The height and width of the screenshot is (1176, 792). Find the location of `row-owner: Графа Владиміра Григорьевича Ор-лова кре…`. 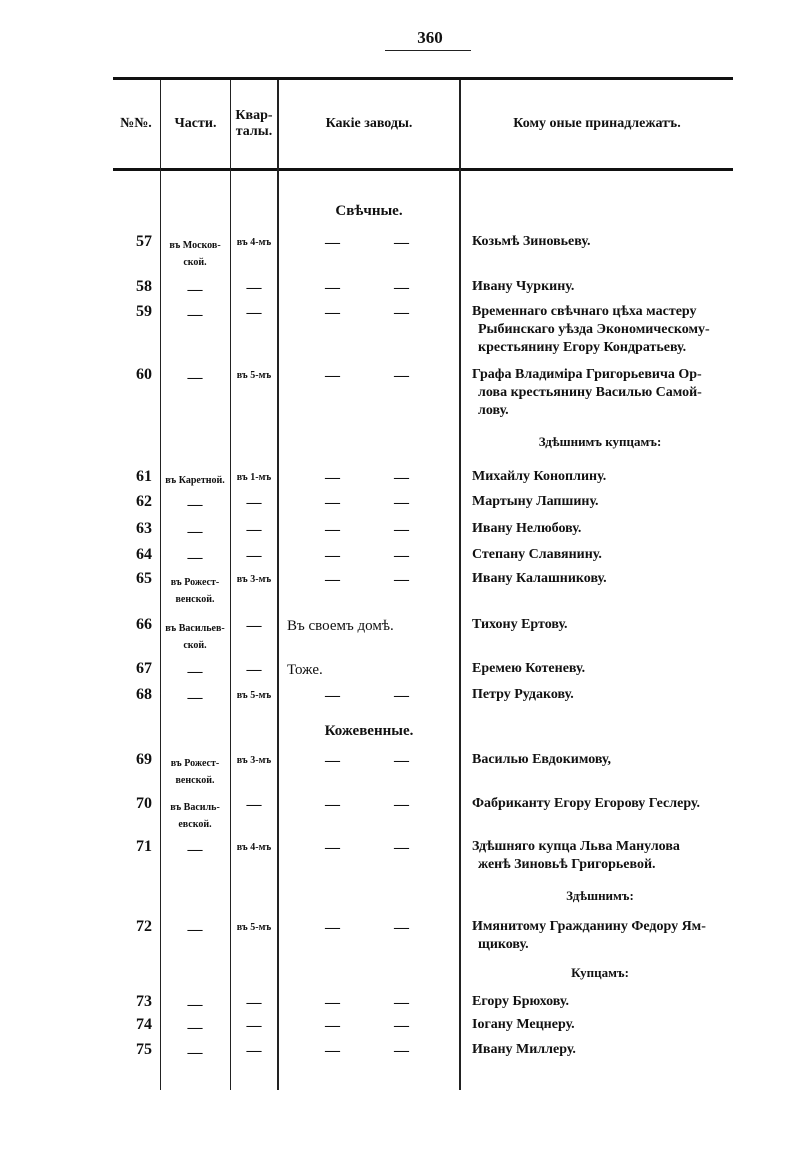

row-owner: Графа Владиміра Григорьевича Ор-лова кре… is located at coordinates (600, 393).